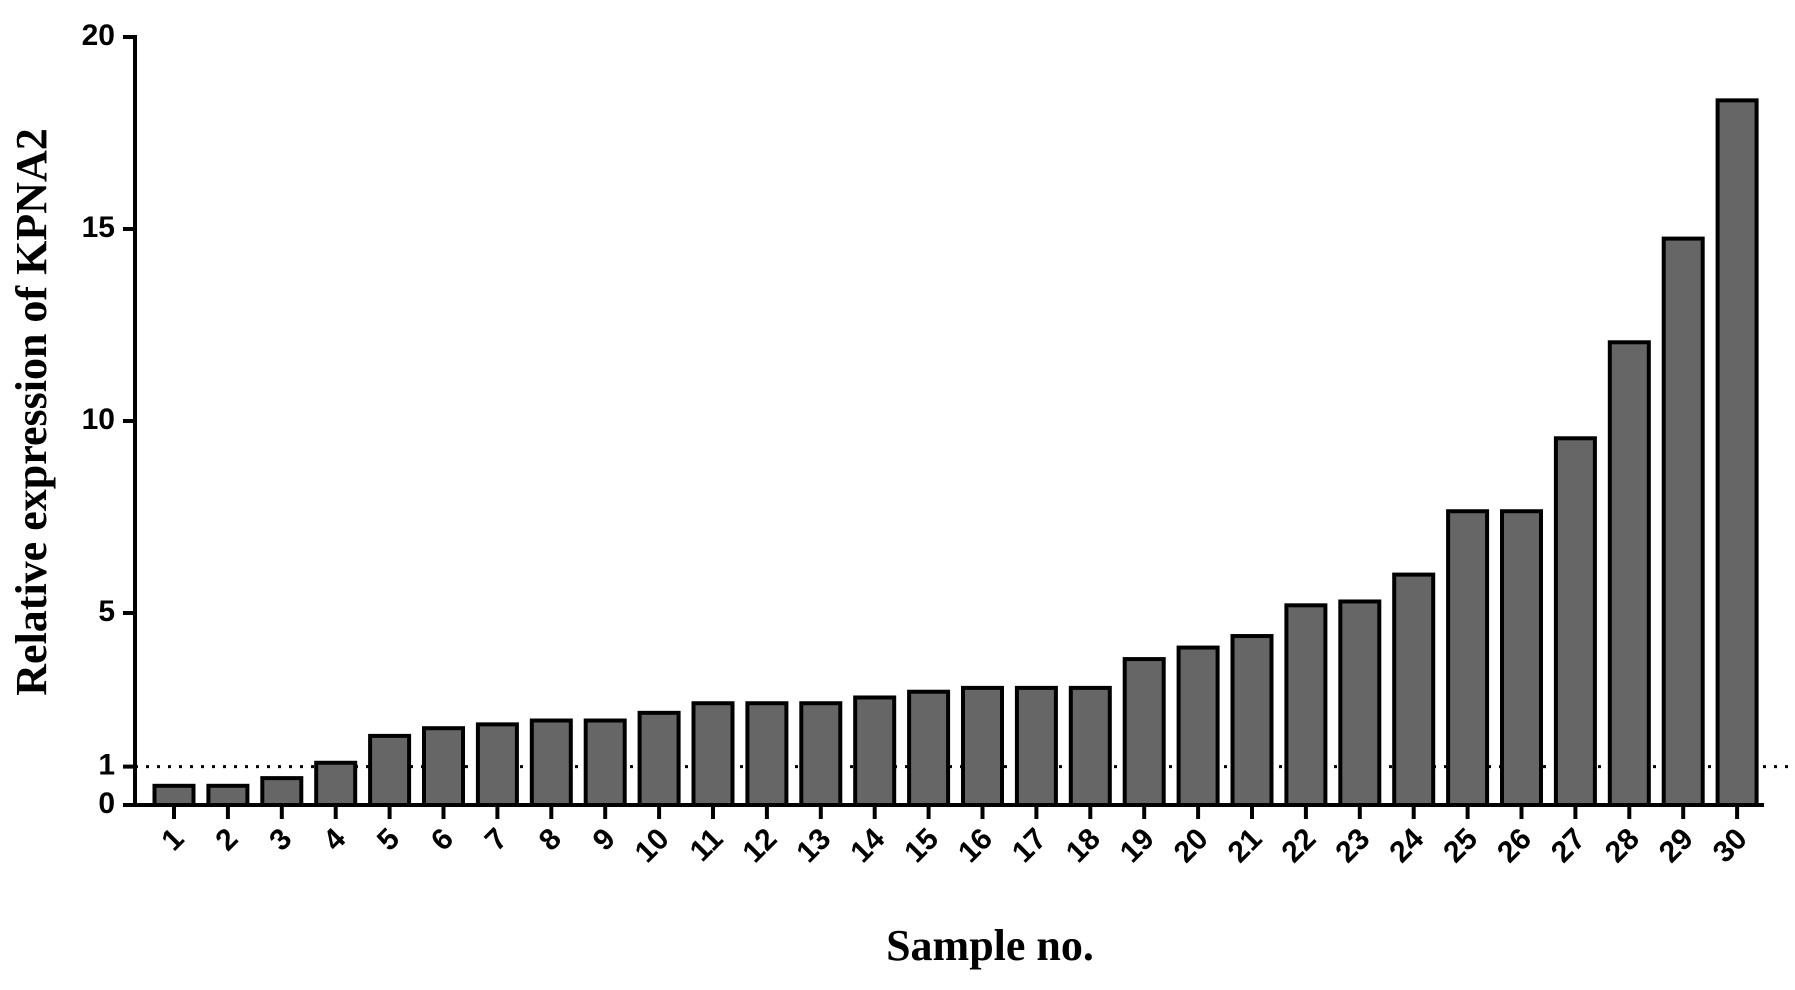  Describe the element at coordinates (106, 765) in the screenshot. I see `y-tick-label: 1` at that location.